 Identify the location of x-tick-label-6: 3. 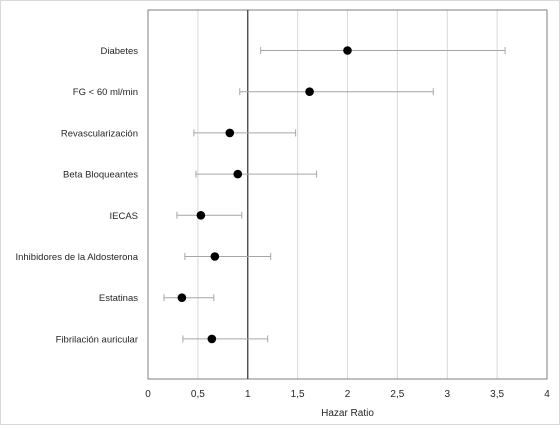
(447, 394).